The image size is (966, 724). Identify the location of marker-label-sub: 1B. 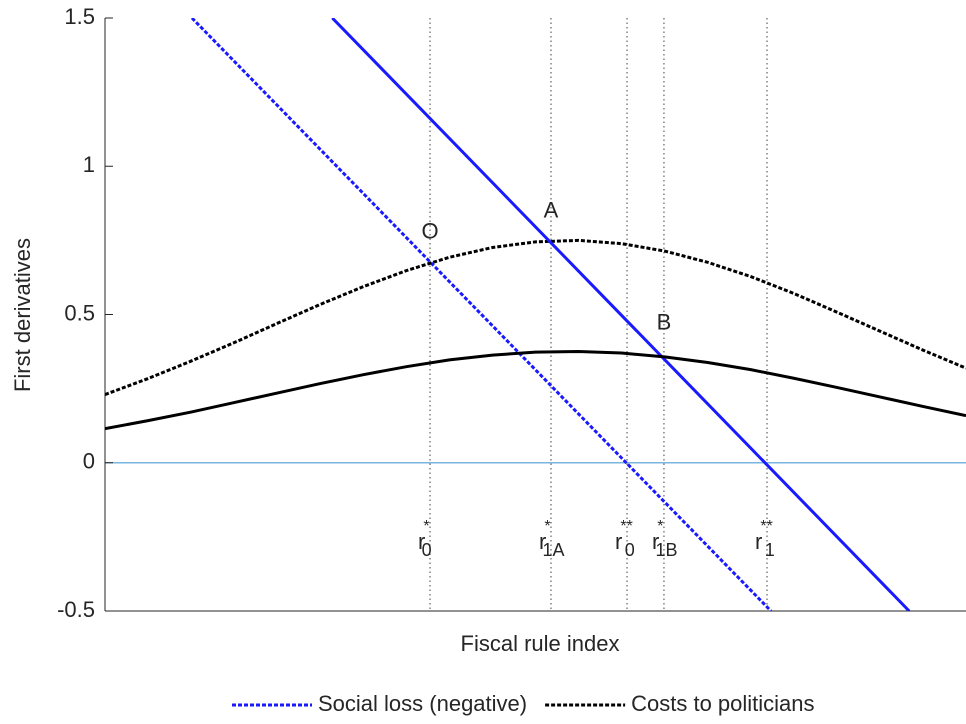
(667, 550).